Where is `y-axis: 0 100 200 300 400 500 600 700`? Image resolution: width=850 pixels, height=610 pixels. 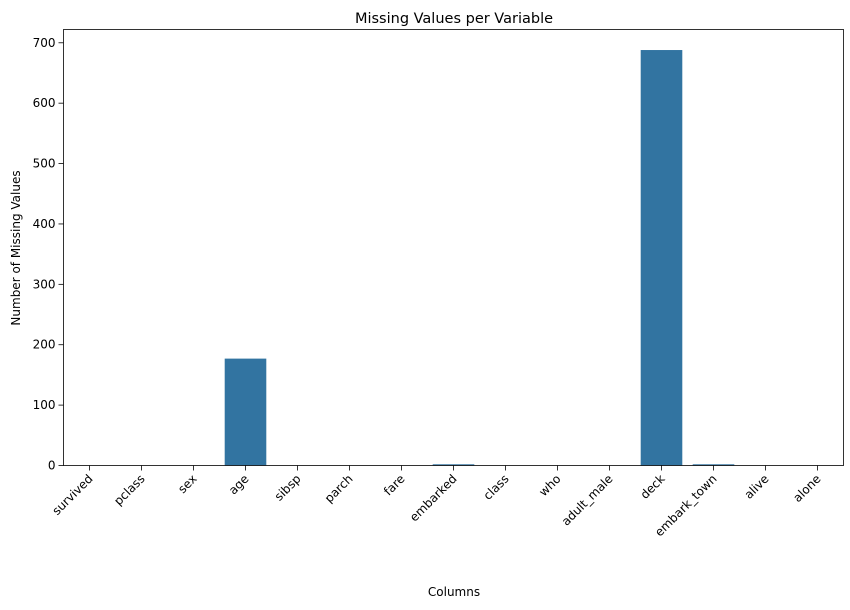 y-axis: 0 100 200 300 400 500 600 700 is located at coordinates (48, 254).